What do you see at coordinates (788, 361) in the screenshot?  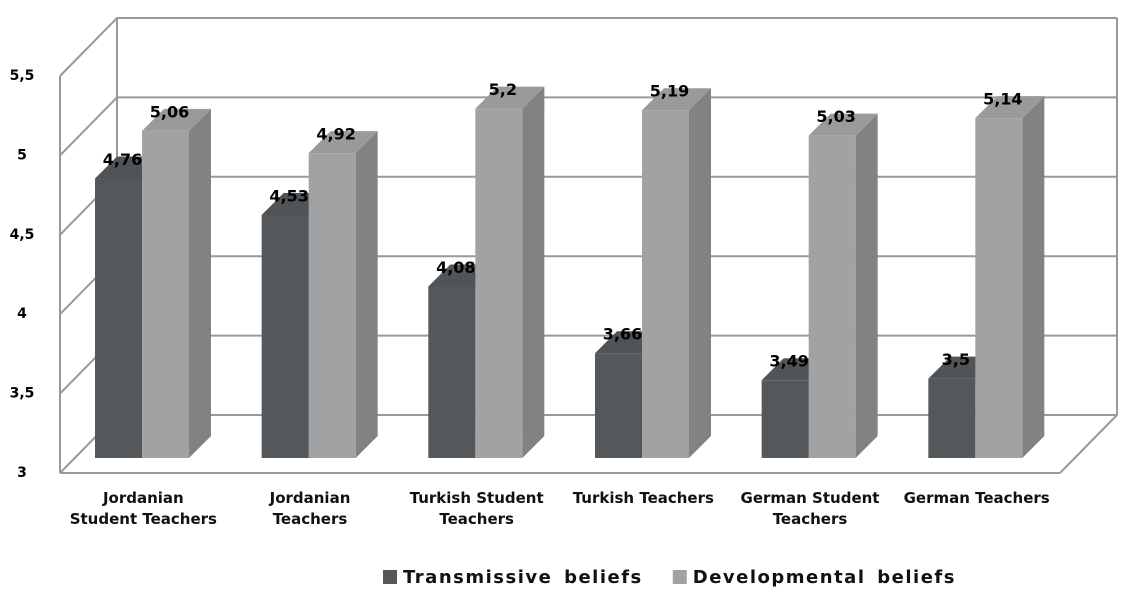 I see `value-label: 3,49` at bounding box center [788, 361].